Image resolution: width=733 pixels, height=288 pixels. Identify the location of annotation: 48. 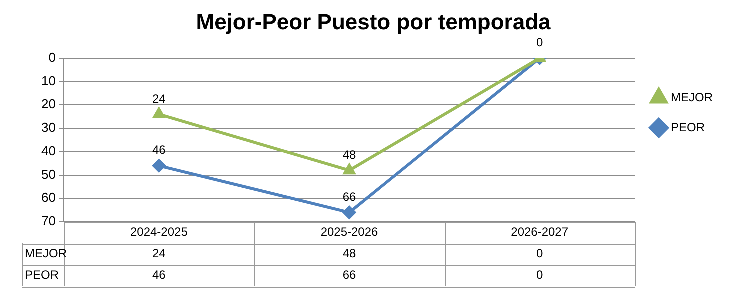
(349, 155).